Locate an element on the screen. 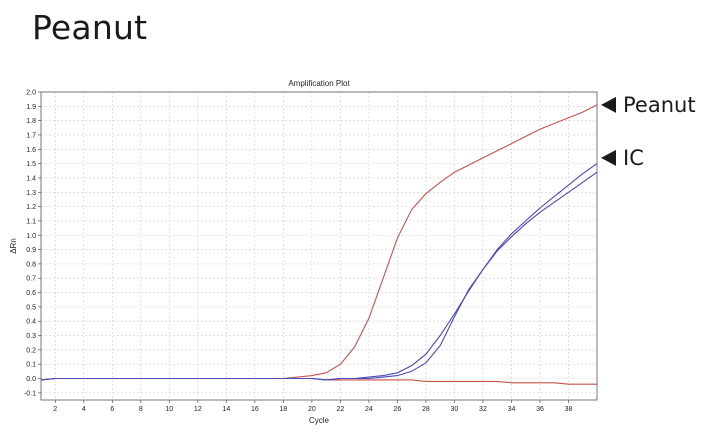 This screenshot has width=714, height=432. y-tick-label: 0.0 is located at coordinates (31, 379).